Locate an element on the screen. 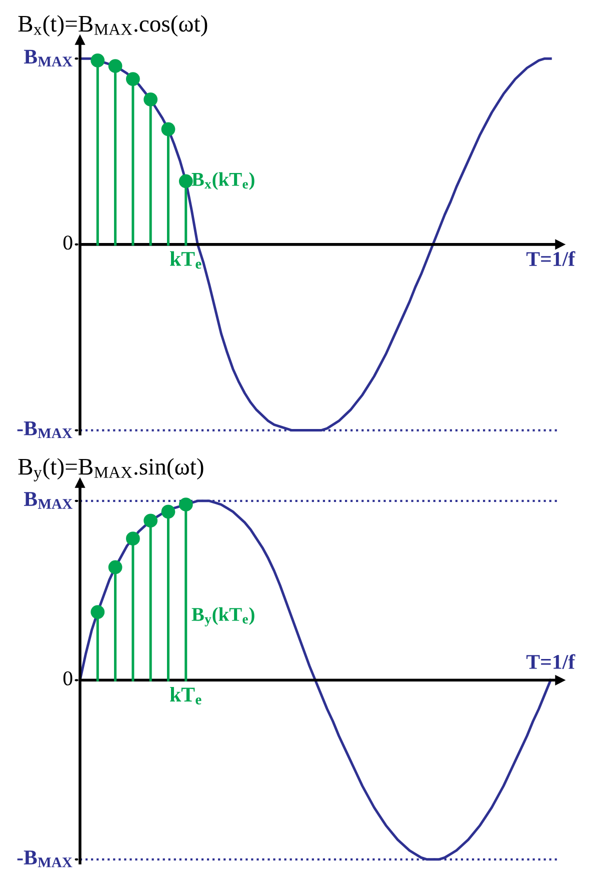  text: B$_{y}$(kT$_{e}$) is located at coordinates (223, 616).